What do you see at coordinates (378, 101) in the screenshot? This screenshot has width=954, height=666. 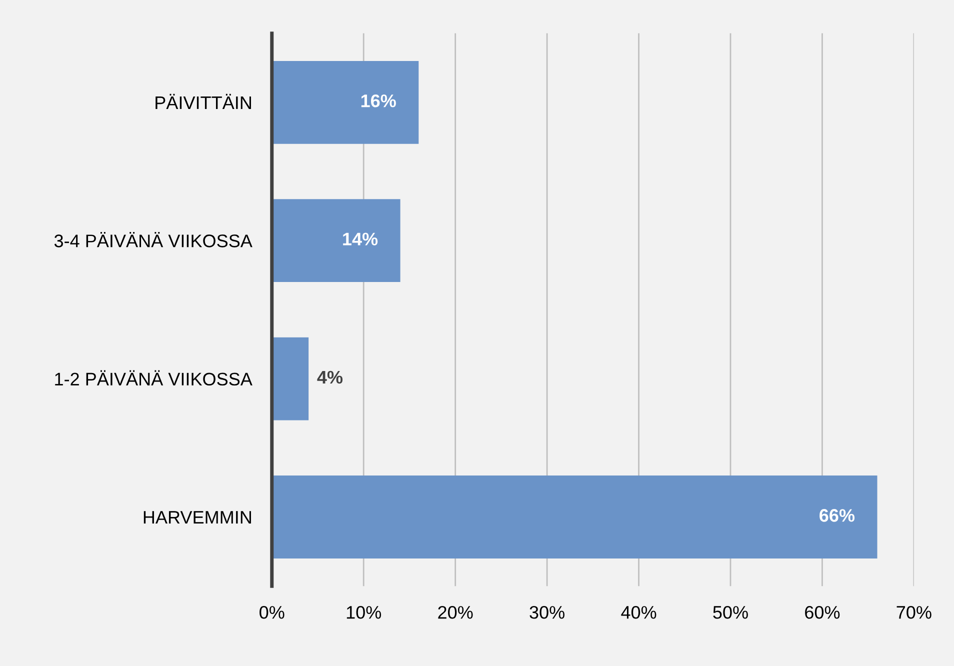 I see `data-label: 16%` at bounding box center [378, 101].